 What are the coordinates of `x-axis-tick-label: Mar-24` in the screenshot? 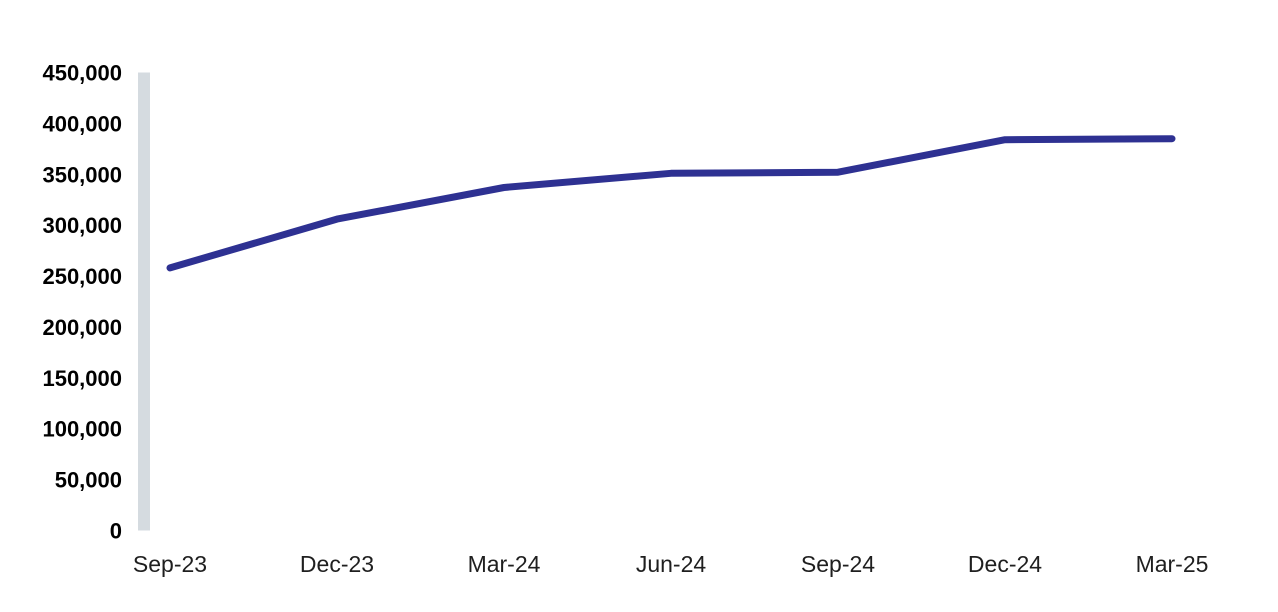 It's located at (504, 564).